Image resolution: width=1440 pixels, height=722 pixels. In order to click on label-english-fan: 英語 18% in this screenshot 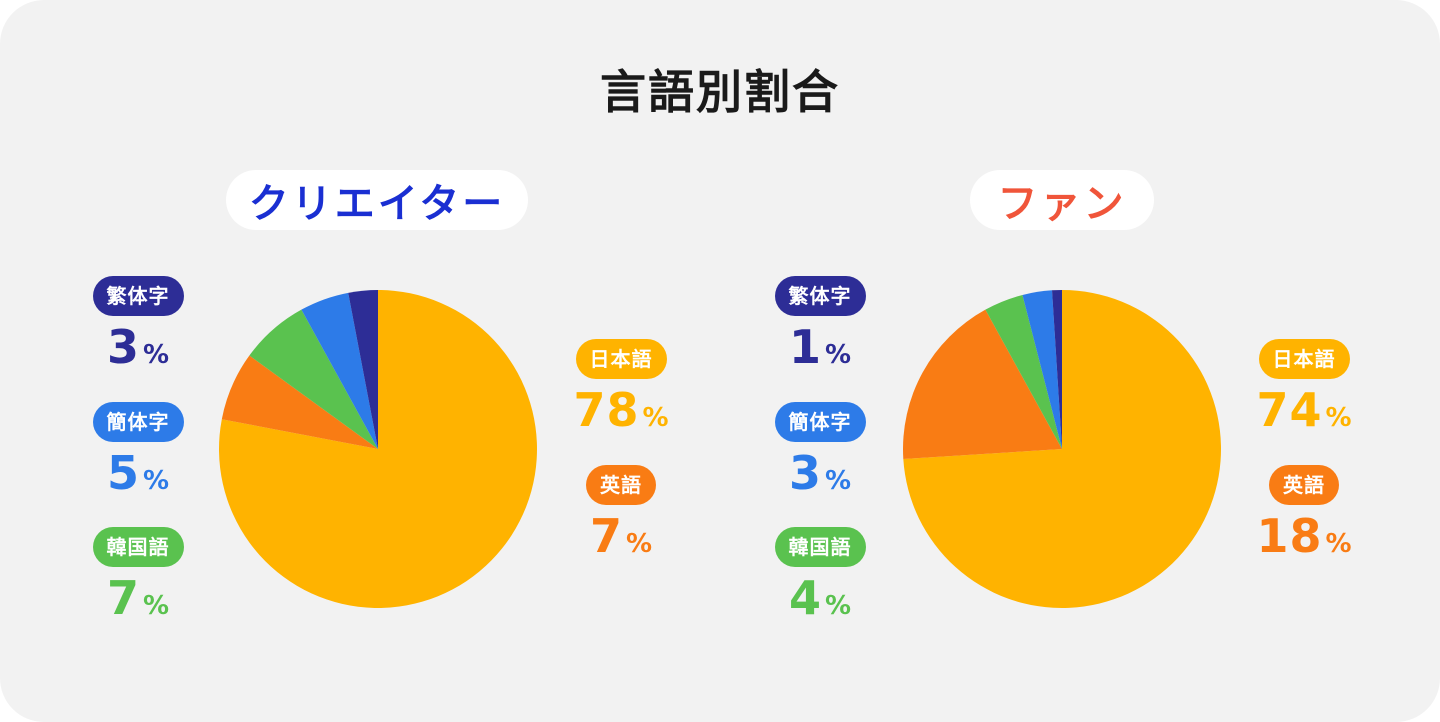, I will do `click(1304, 519)`.